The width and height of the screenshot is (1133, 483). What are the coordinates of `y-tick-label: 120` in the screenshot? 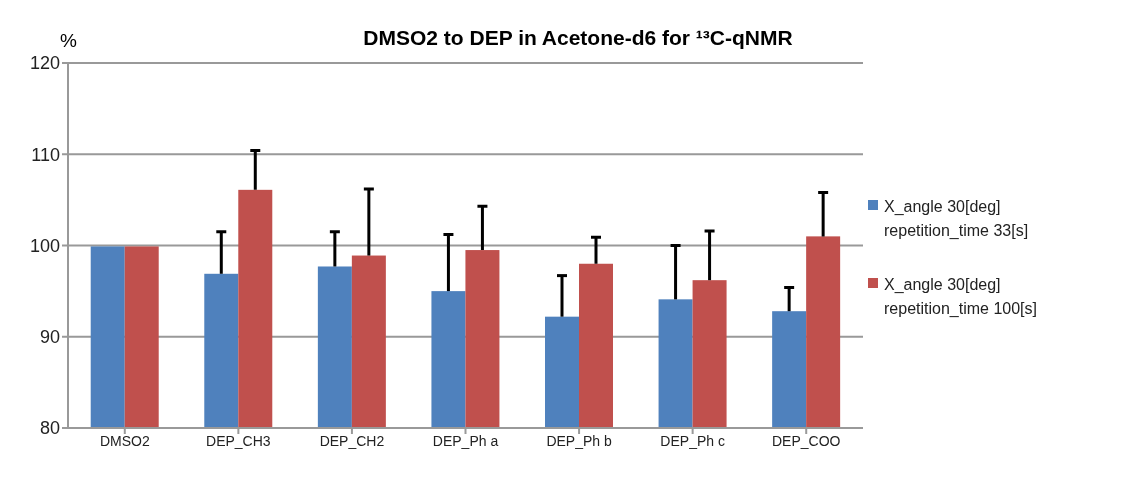 It's located at (44, 63).